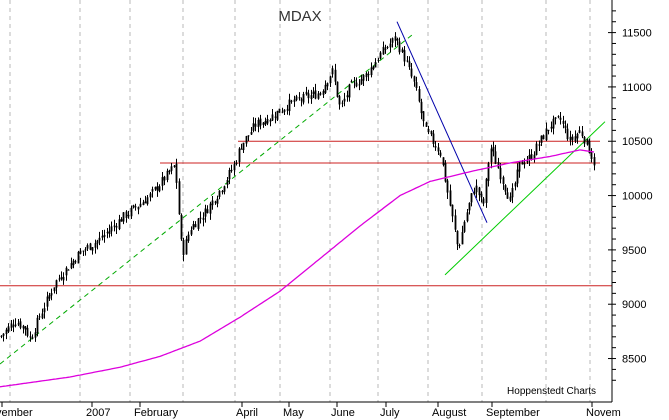  What do you see at coordinates (156, 413) in the screenshot?
I see `x-tick-label: February` at bounding box center [156, 413].